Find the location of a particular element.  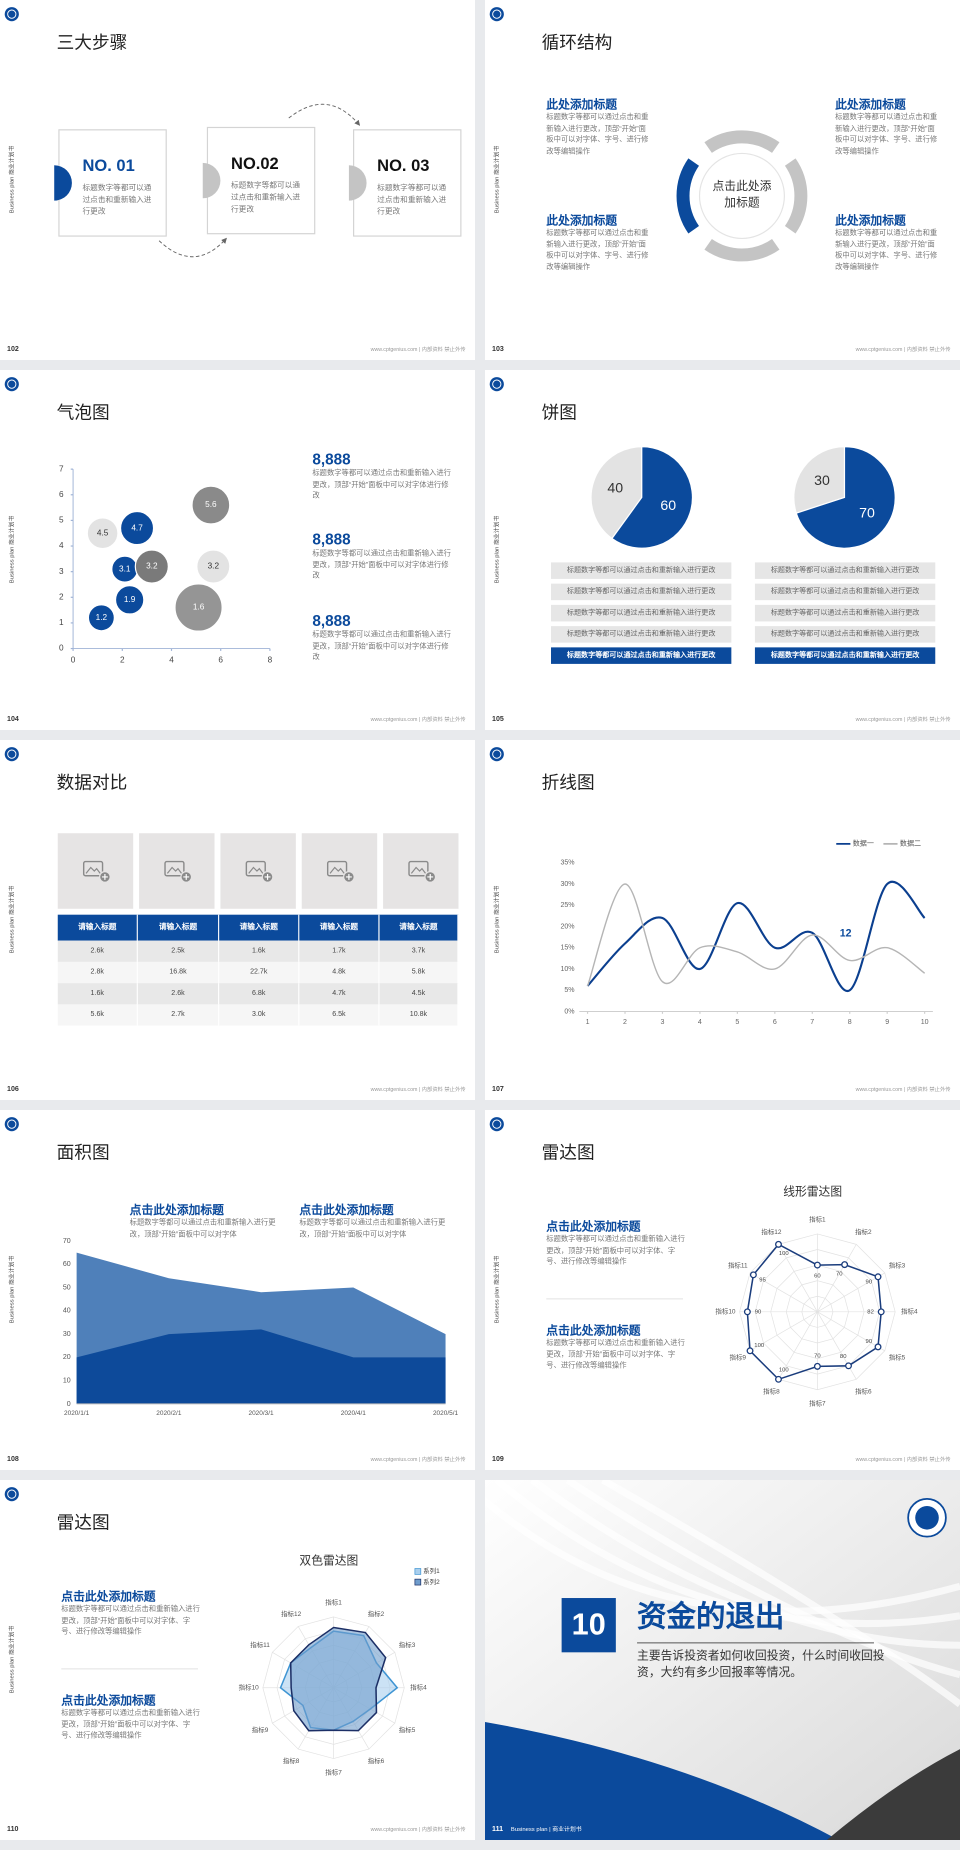

logo-inner is located at coordinates (12, 384).